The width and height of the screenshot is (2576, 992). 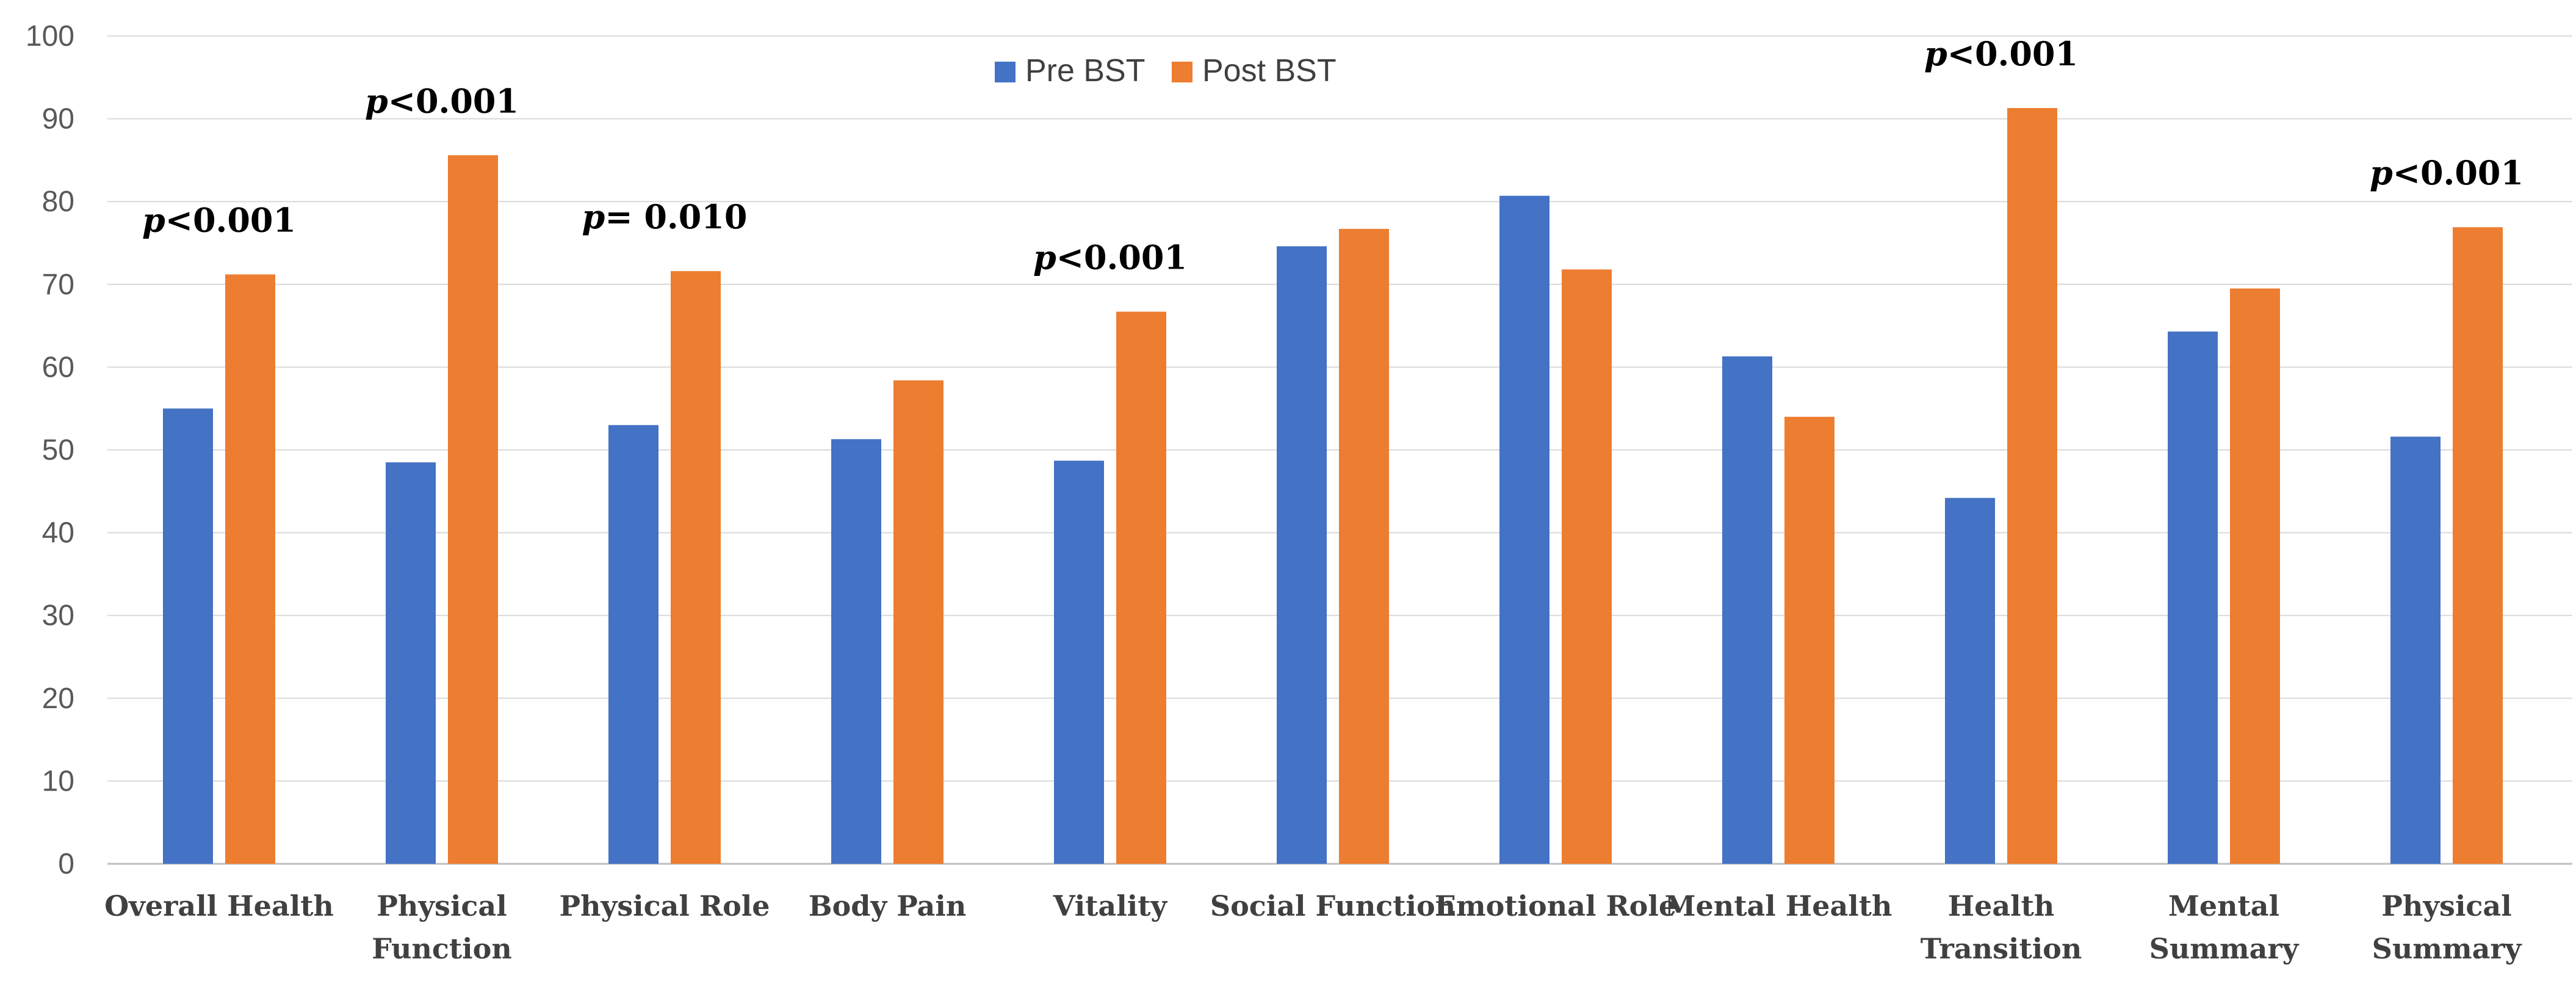 I want to click on category-label-line: Body Pain, so click(x=888, y=906).